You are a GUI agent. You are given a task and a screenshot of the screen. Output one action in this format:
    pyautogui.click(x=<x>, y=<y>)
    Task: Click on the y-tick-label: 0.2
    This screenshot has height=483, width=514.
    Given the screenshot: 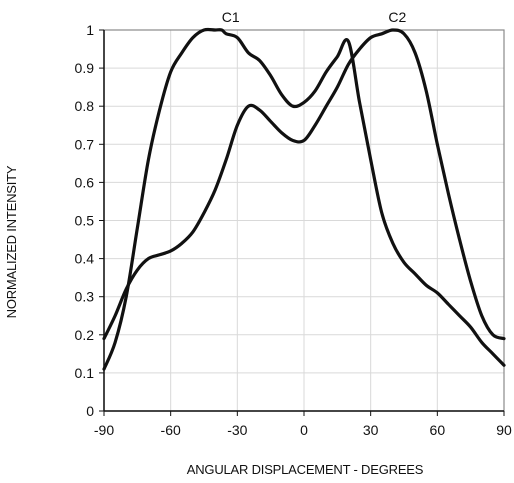 What is the action you would take?
    pyautogui.click(x=85, y=335)
    